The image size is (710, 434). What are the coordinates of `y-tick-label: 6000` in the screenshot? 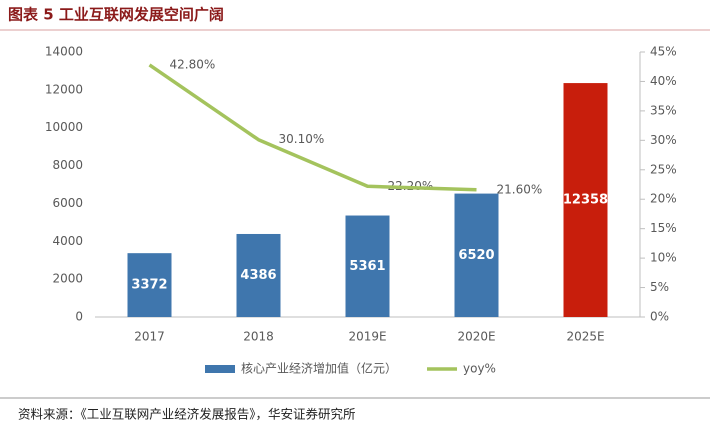 It's located at (67, 203).